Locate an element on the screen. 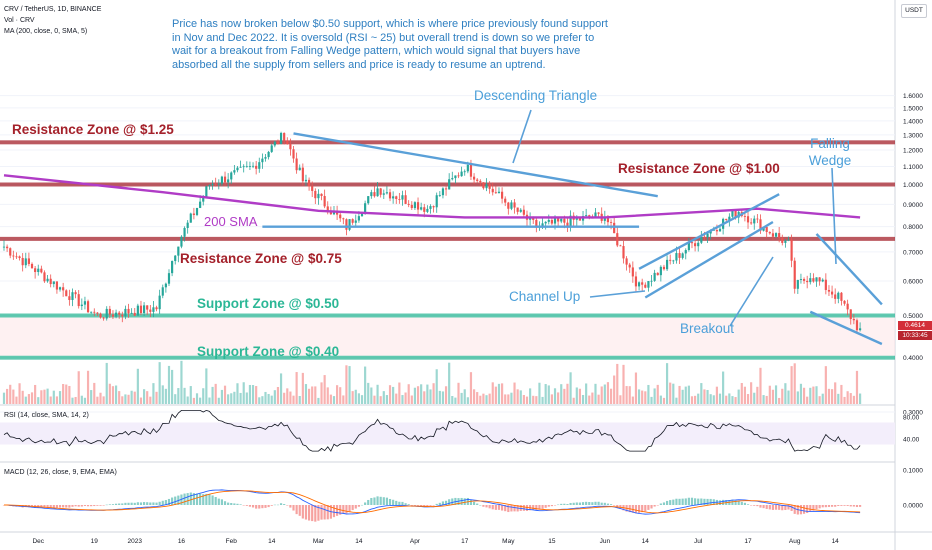 This screenshot has width=932, height=550. price-tick-label: 0.4000 is located at coordinates (913, 358).